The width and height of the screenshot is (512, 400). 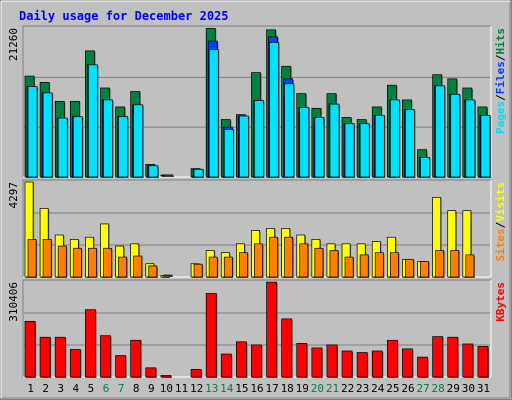 What do you see at coordinates (468, 388) in the screenshot?
I see `x-tick-label: 30` at bounding box center [468, 388].